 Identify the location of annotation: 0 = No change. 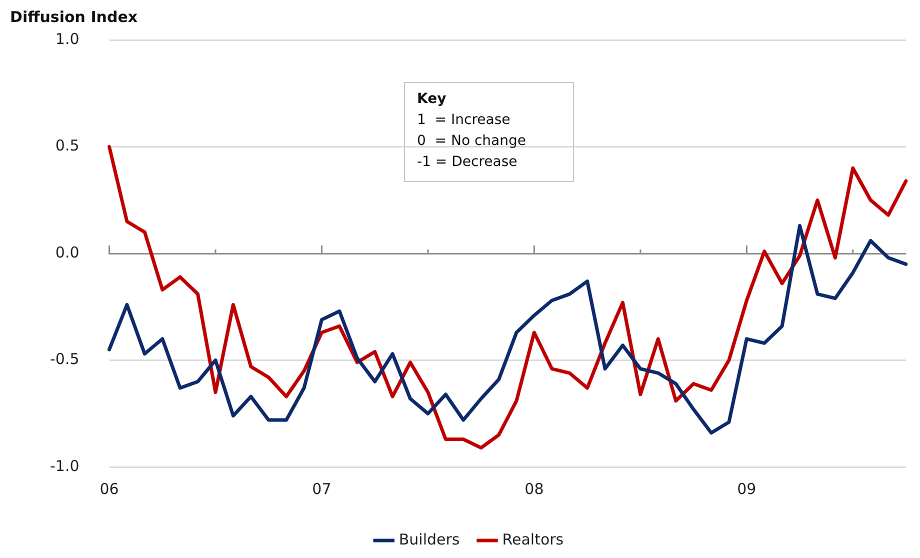
(472, 141).